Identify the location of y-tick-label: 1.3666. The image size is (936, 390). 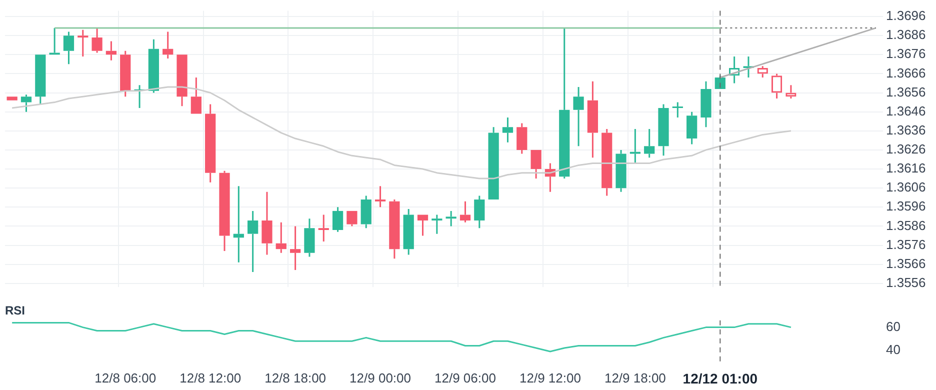
(906, 72).